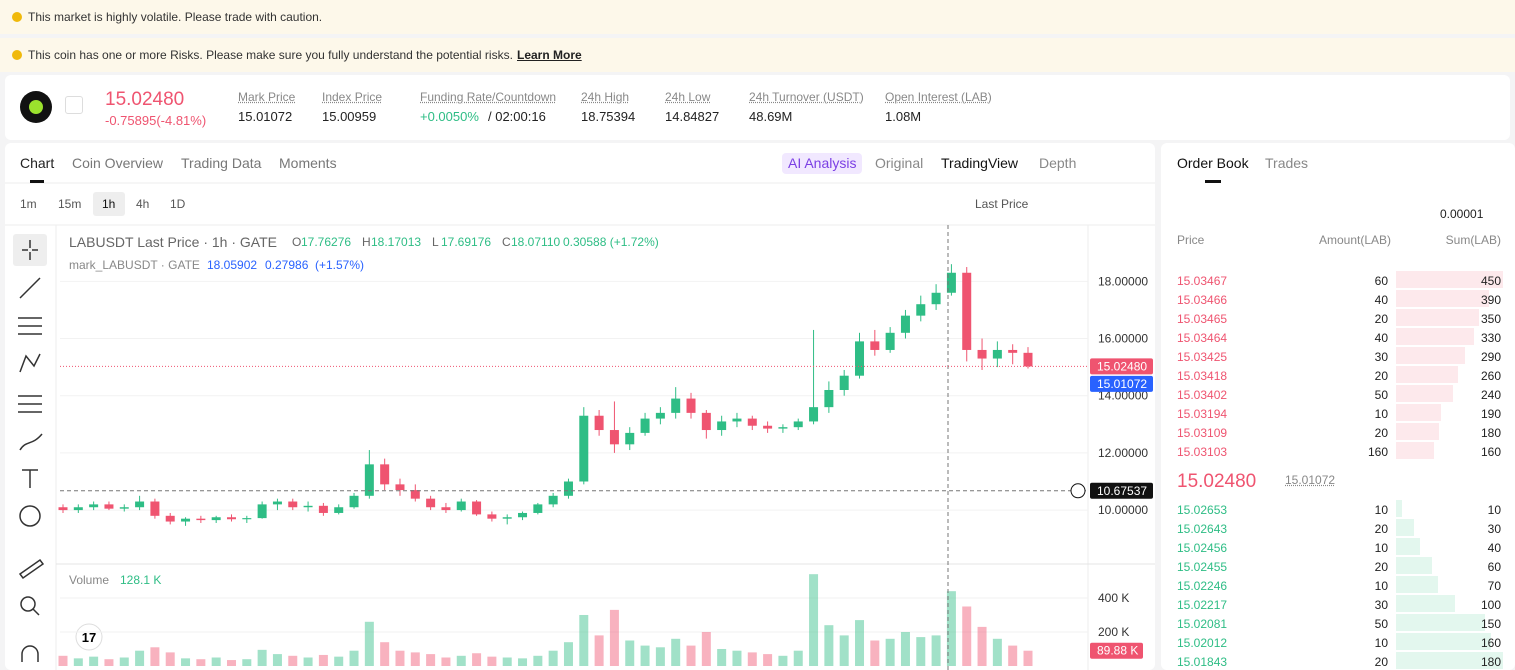 This screenshot has width=1515, height=670. What do you see at coordinates (1191, 240) in the screenshot?
I see `column-header: Price` at bounding box center [1191, 240].